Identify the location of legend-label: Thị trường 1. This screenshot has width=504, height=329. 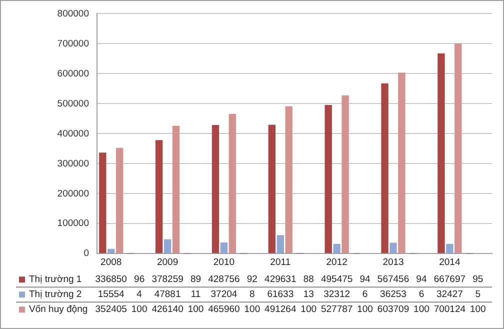
(55, 280).